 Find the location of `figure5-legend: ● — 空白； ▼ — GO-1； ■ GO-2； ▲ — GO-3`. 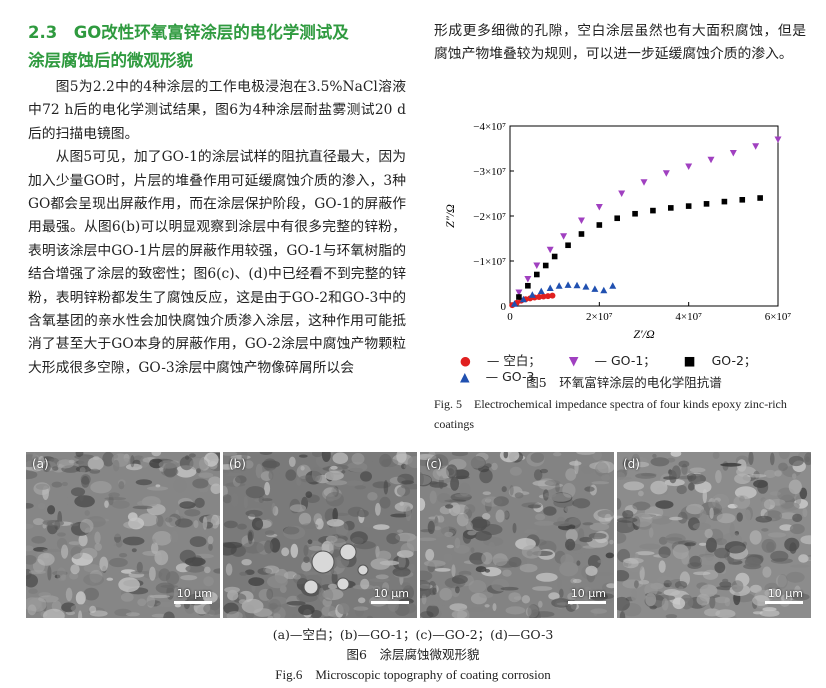

figure5-legend: ● — 空白； ▼ — GO-1； ■ GO-2； ▲ — GO-3 is located at coordinates (640, 367).